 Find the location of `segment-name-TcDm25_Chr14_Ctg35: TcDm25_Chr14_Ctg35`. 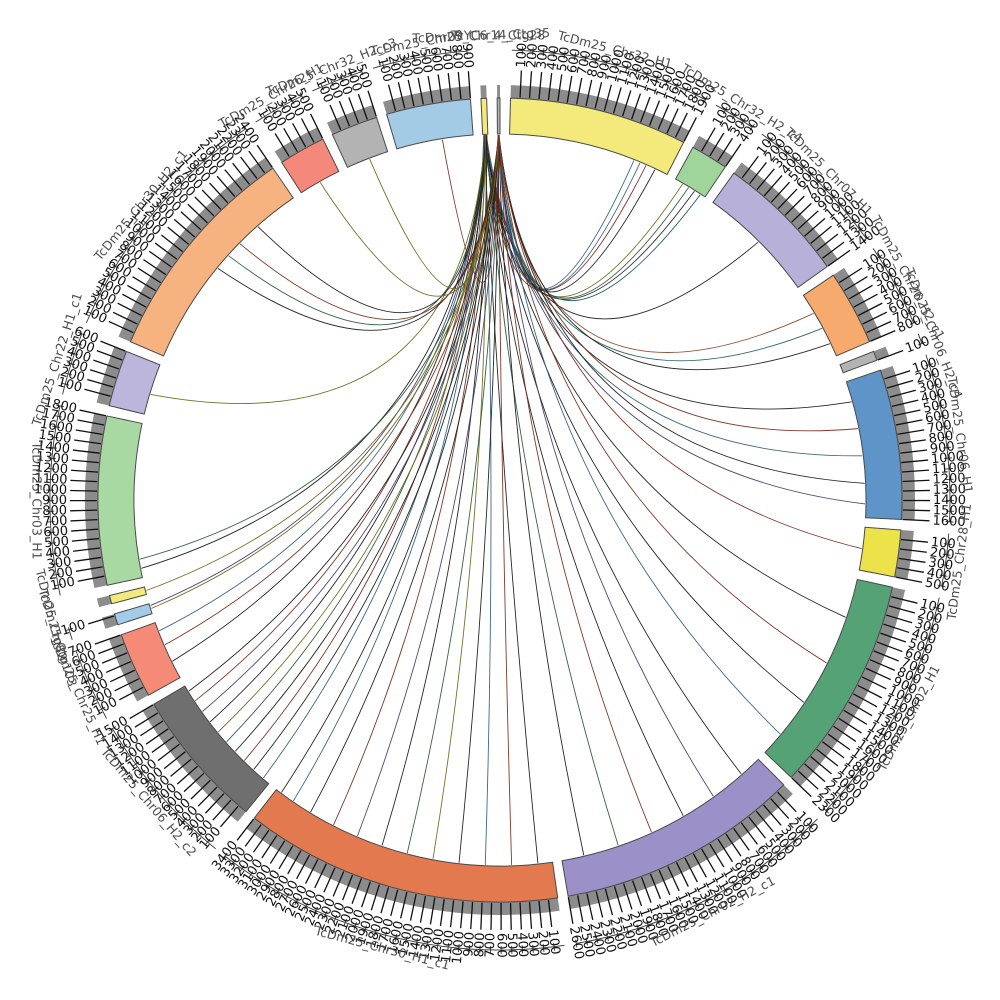

segment-name-TcDm25_Chr14_Ctg35: TcDm25_Chr14_Ctg35 is located at coordinates (480, 35).